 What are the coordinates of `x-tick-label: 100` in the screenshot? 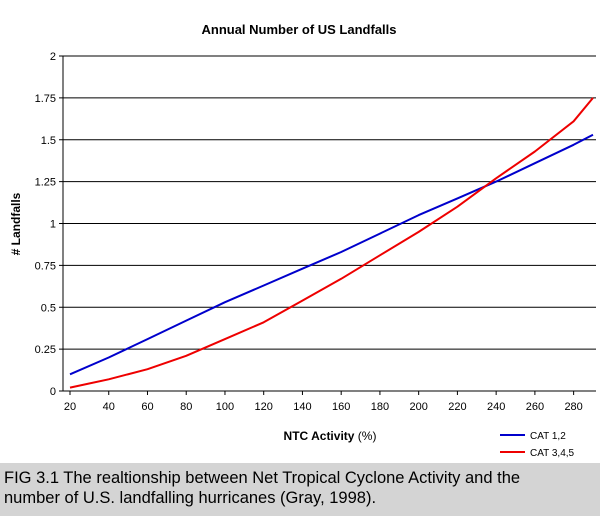 It's located at (225, 407).